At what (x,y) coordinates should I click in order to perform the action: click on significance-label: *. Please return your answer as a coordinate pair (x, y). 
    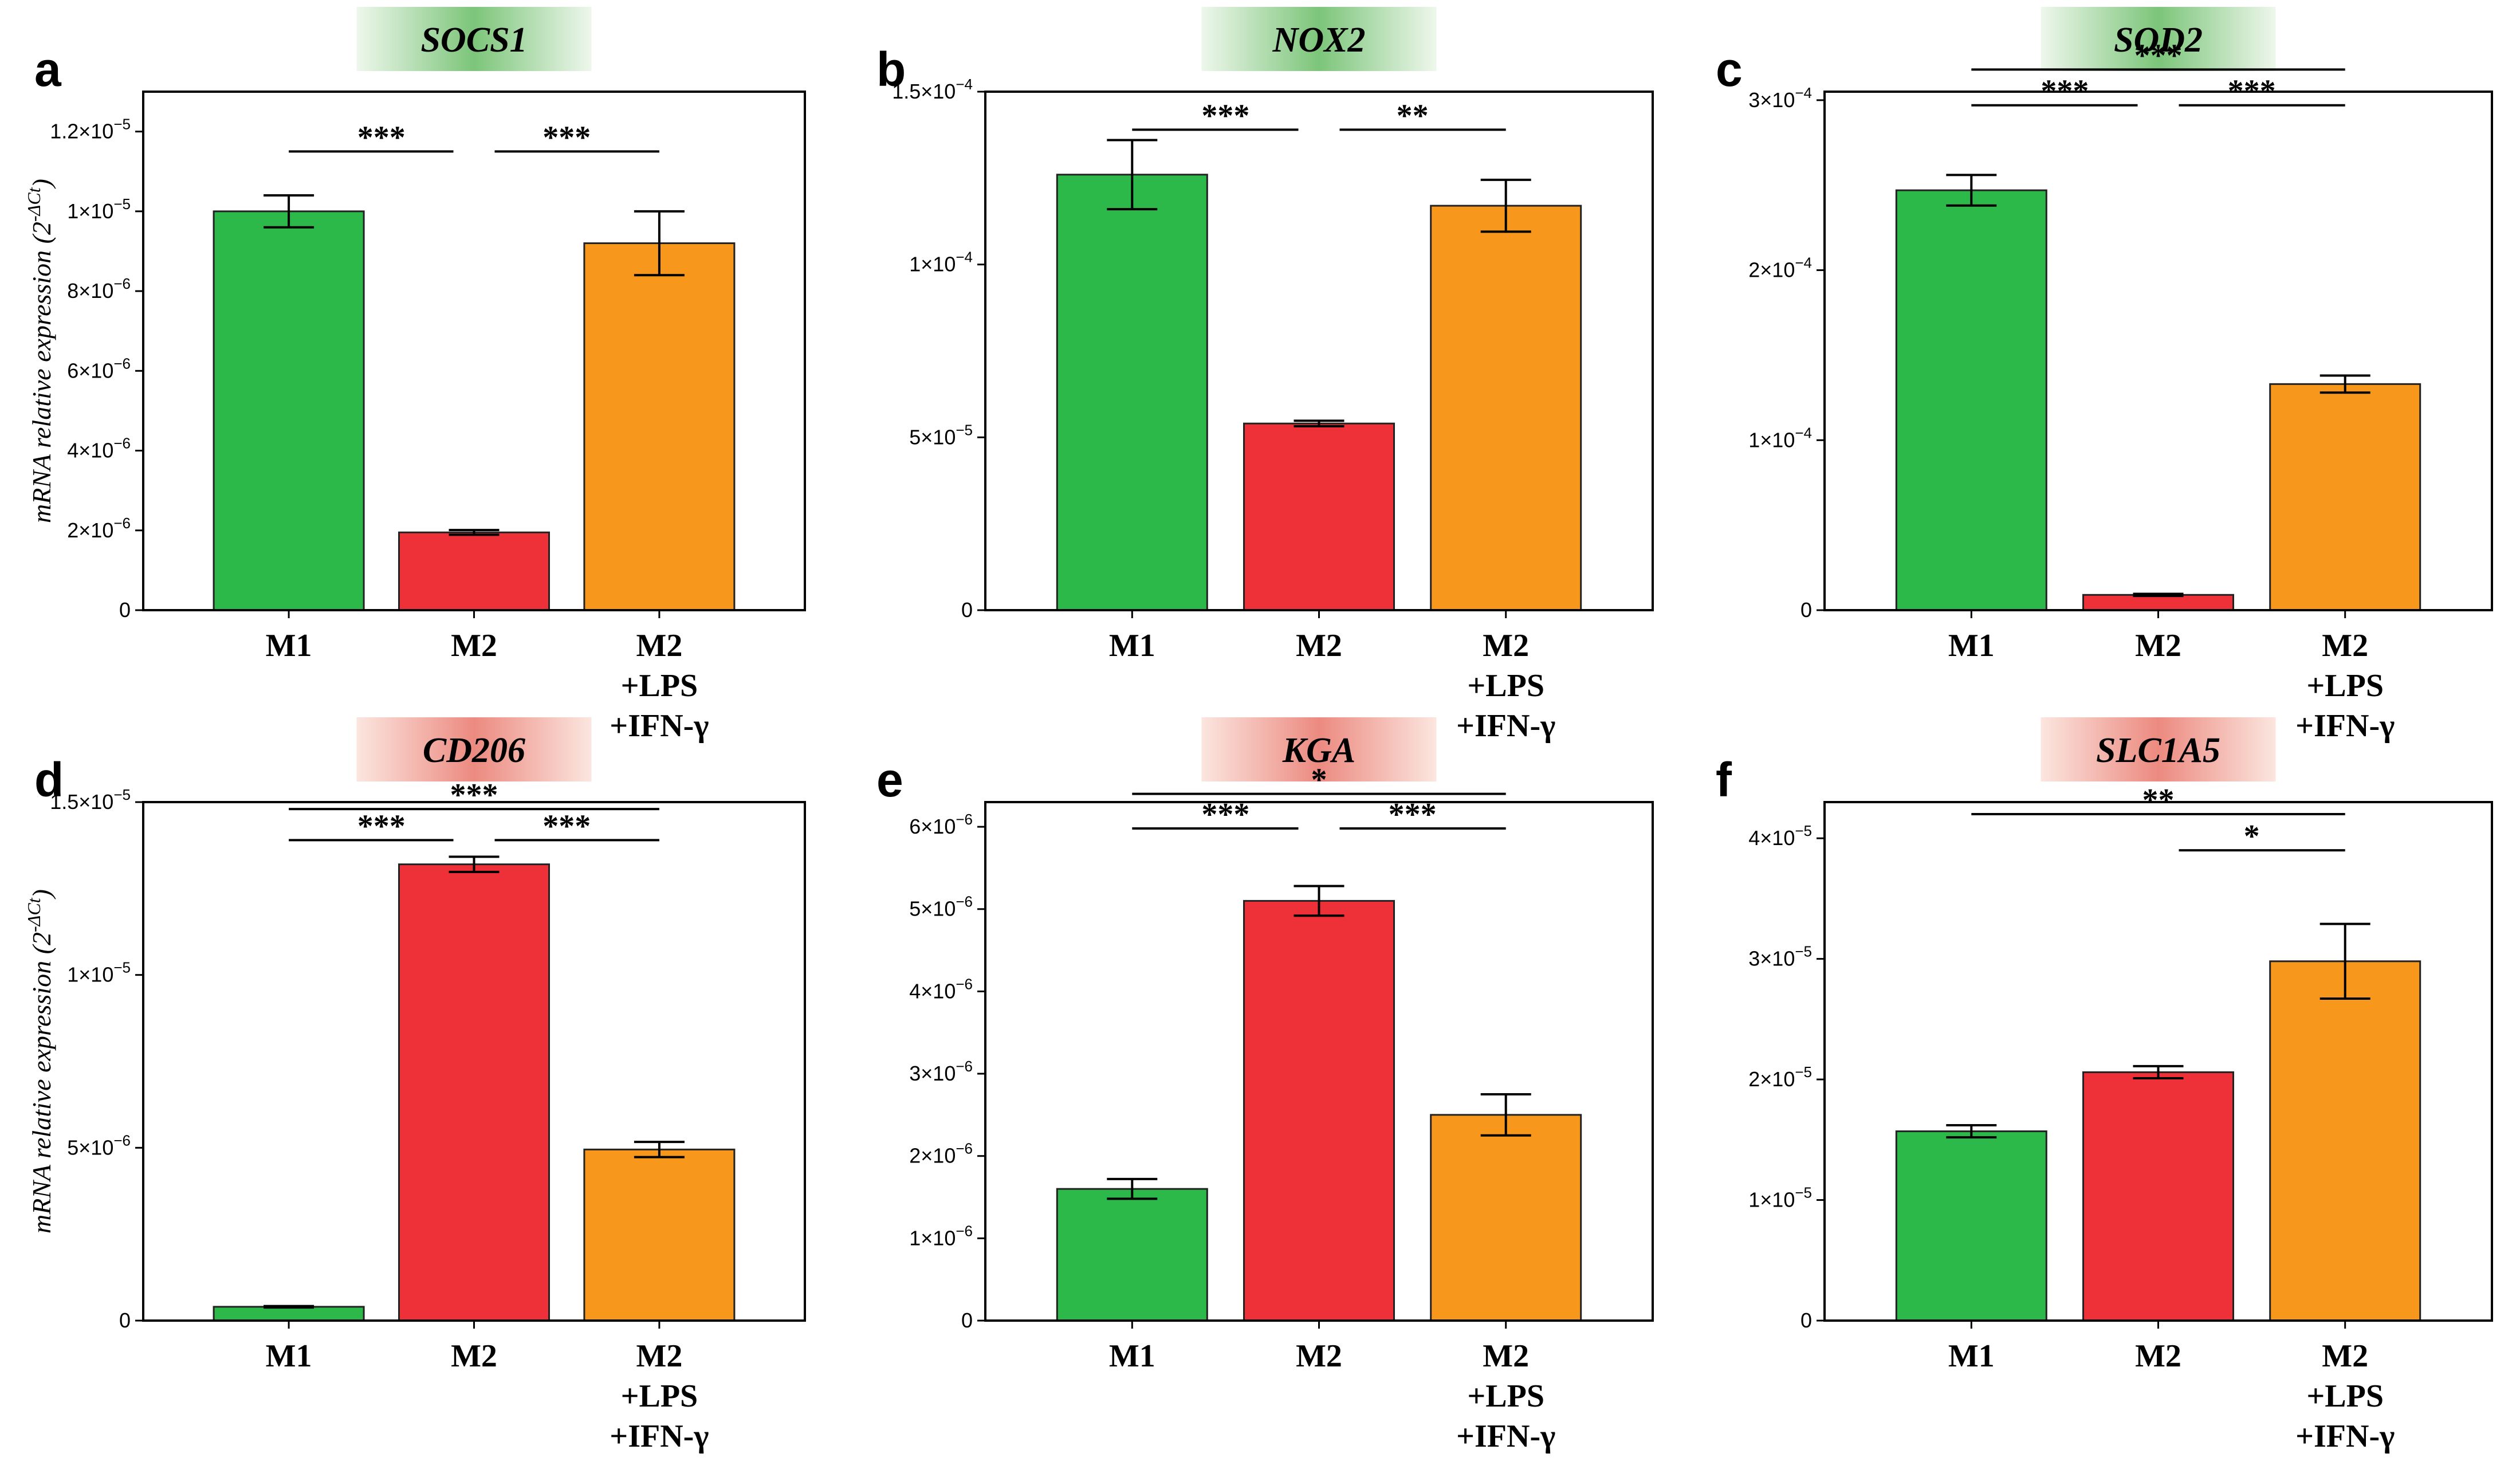
    Looking at the image, I should click on (2252, 836).